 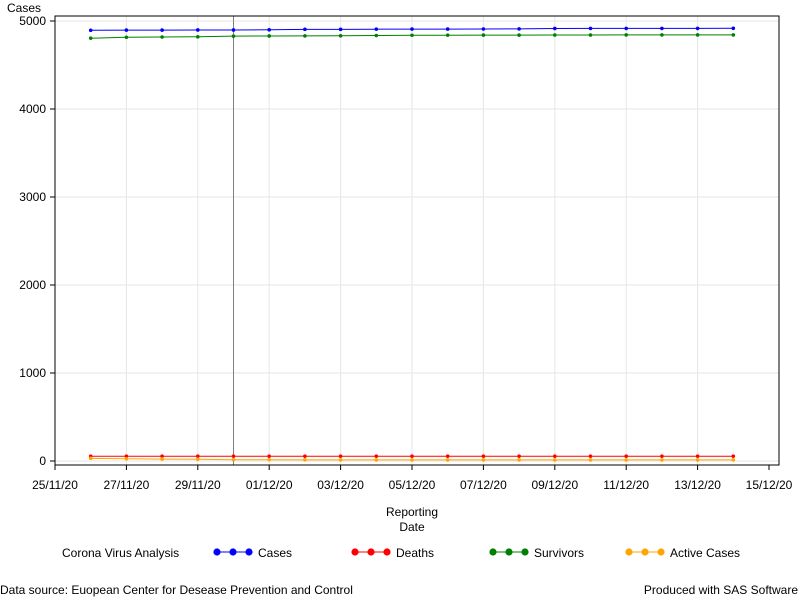 What do you see at coordinates (412, 512) in the screenshot?
I see `x-axis-label-line1: Reporting` at bounding box center [412, 512].